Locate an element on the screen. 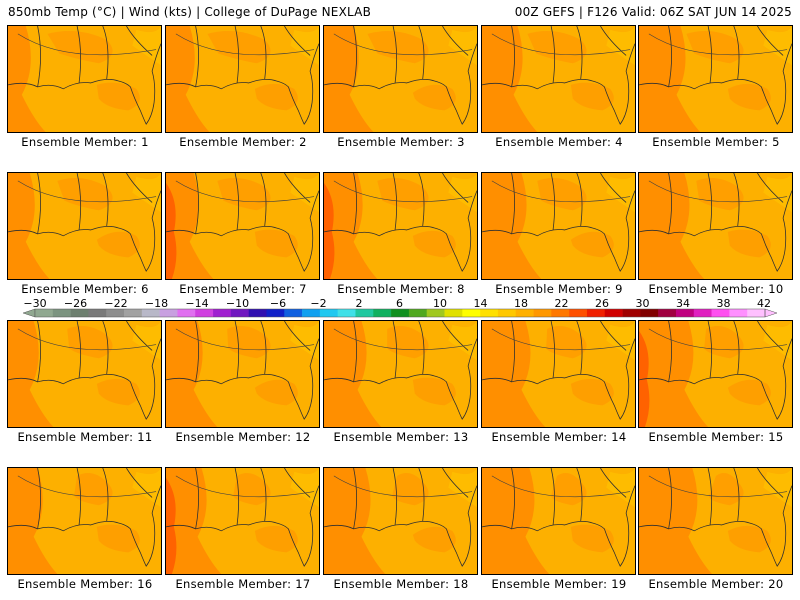 This screenshot has height=600, width=800. ensemble-member-label: Ensemble Member: 11 is located at coordinates (85, 437).